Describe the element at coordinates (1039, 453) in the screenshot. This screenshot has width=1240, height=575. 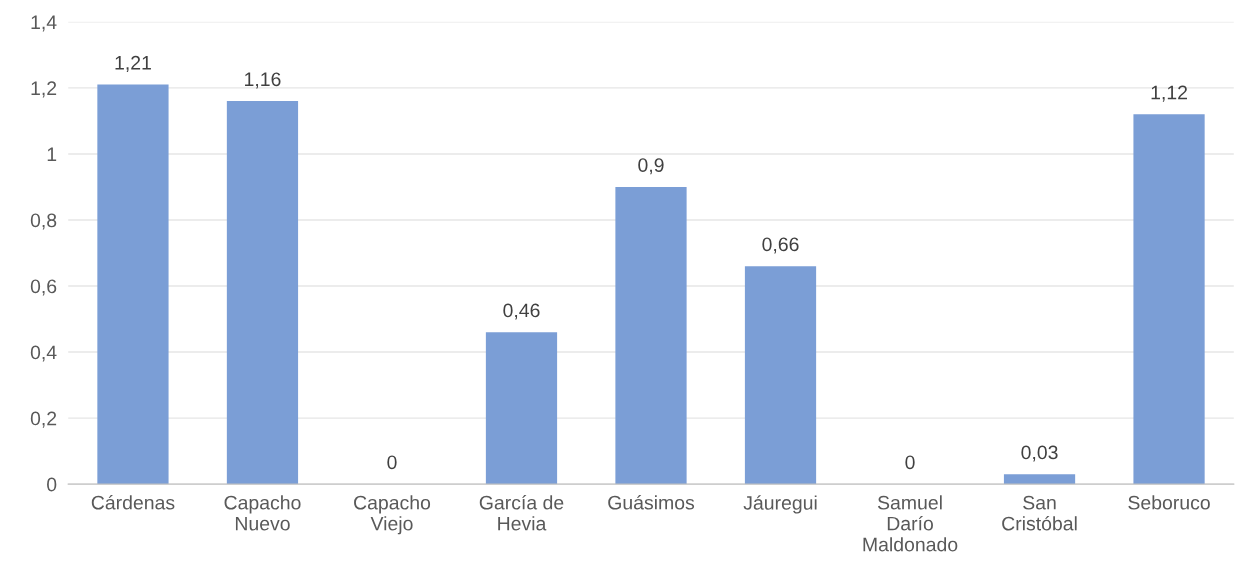
I see `data-label: 0,03` at that location.